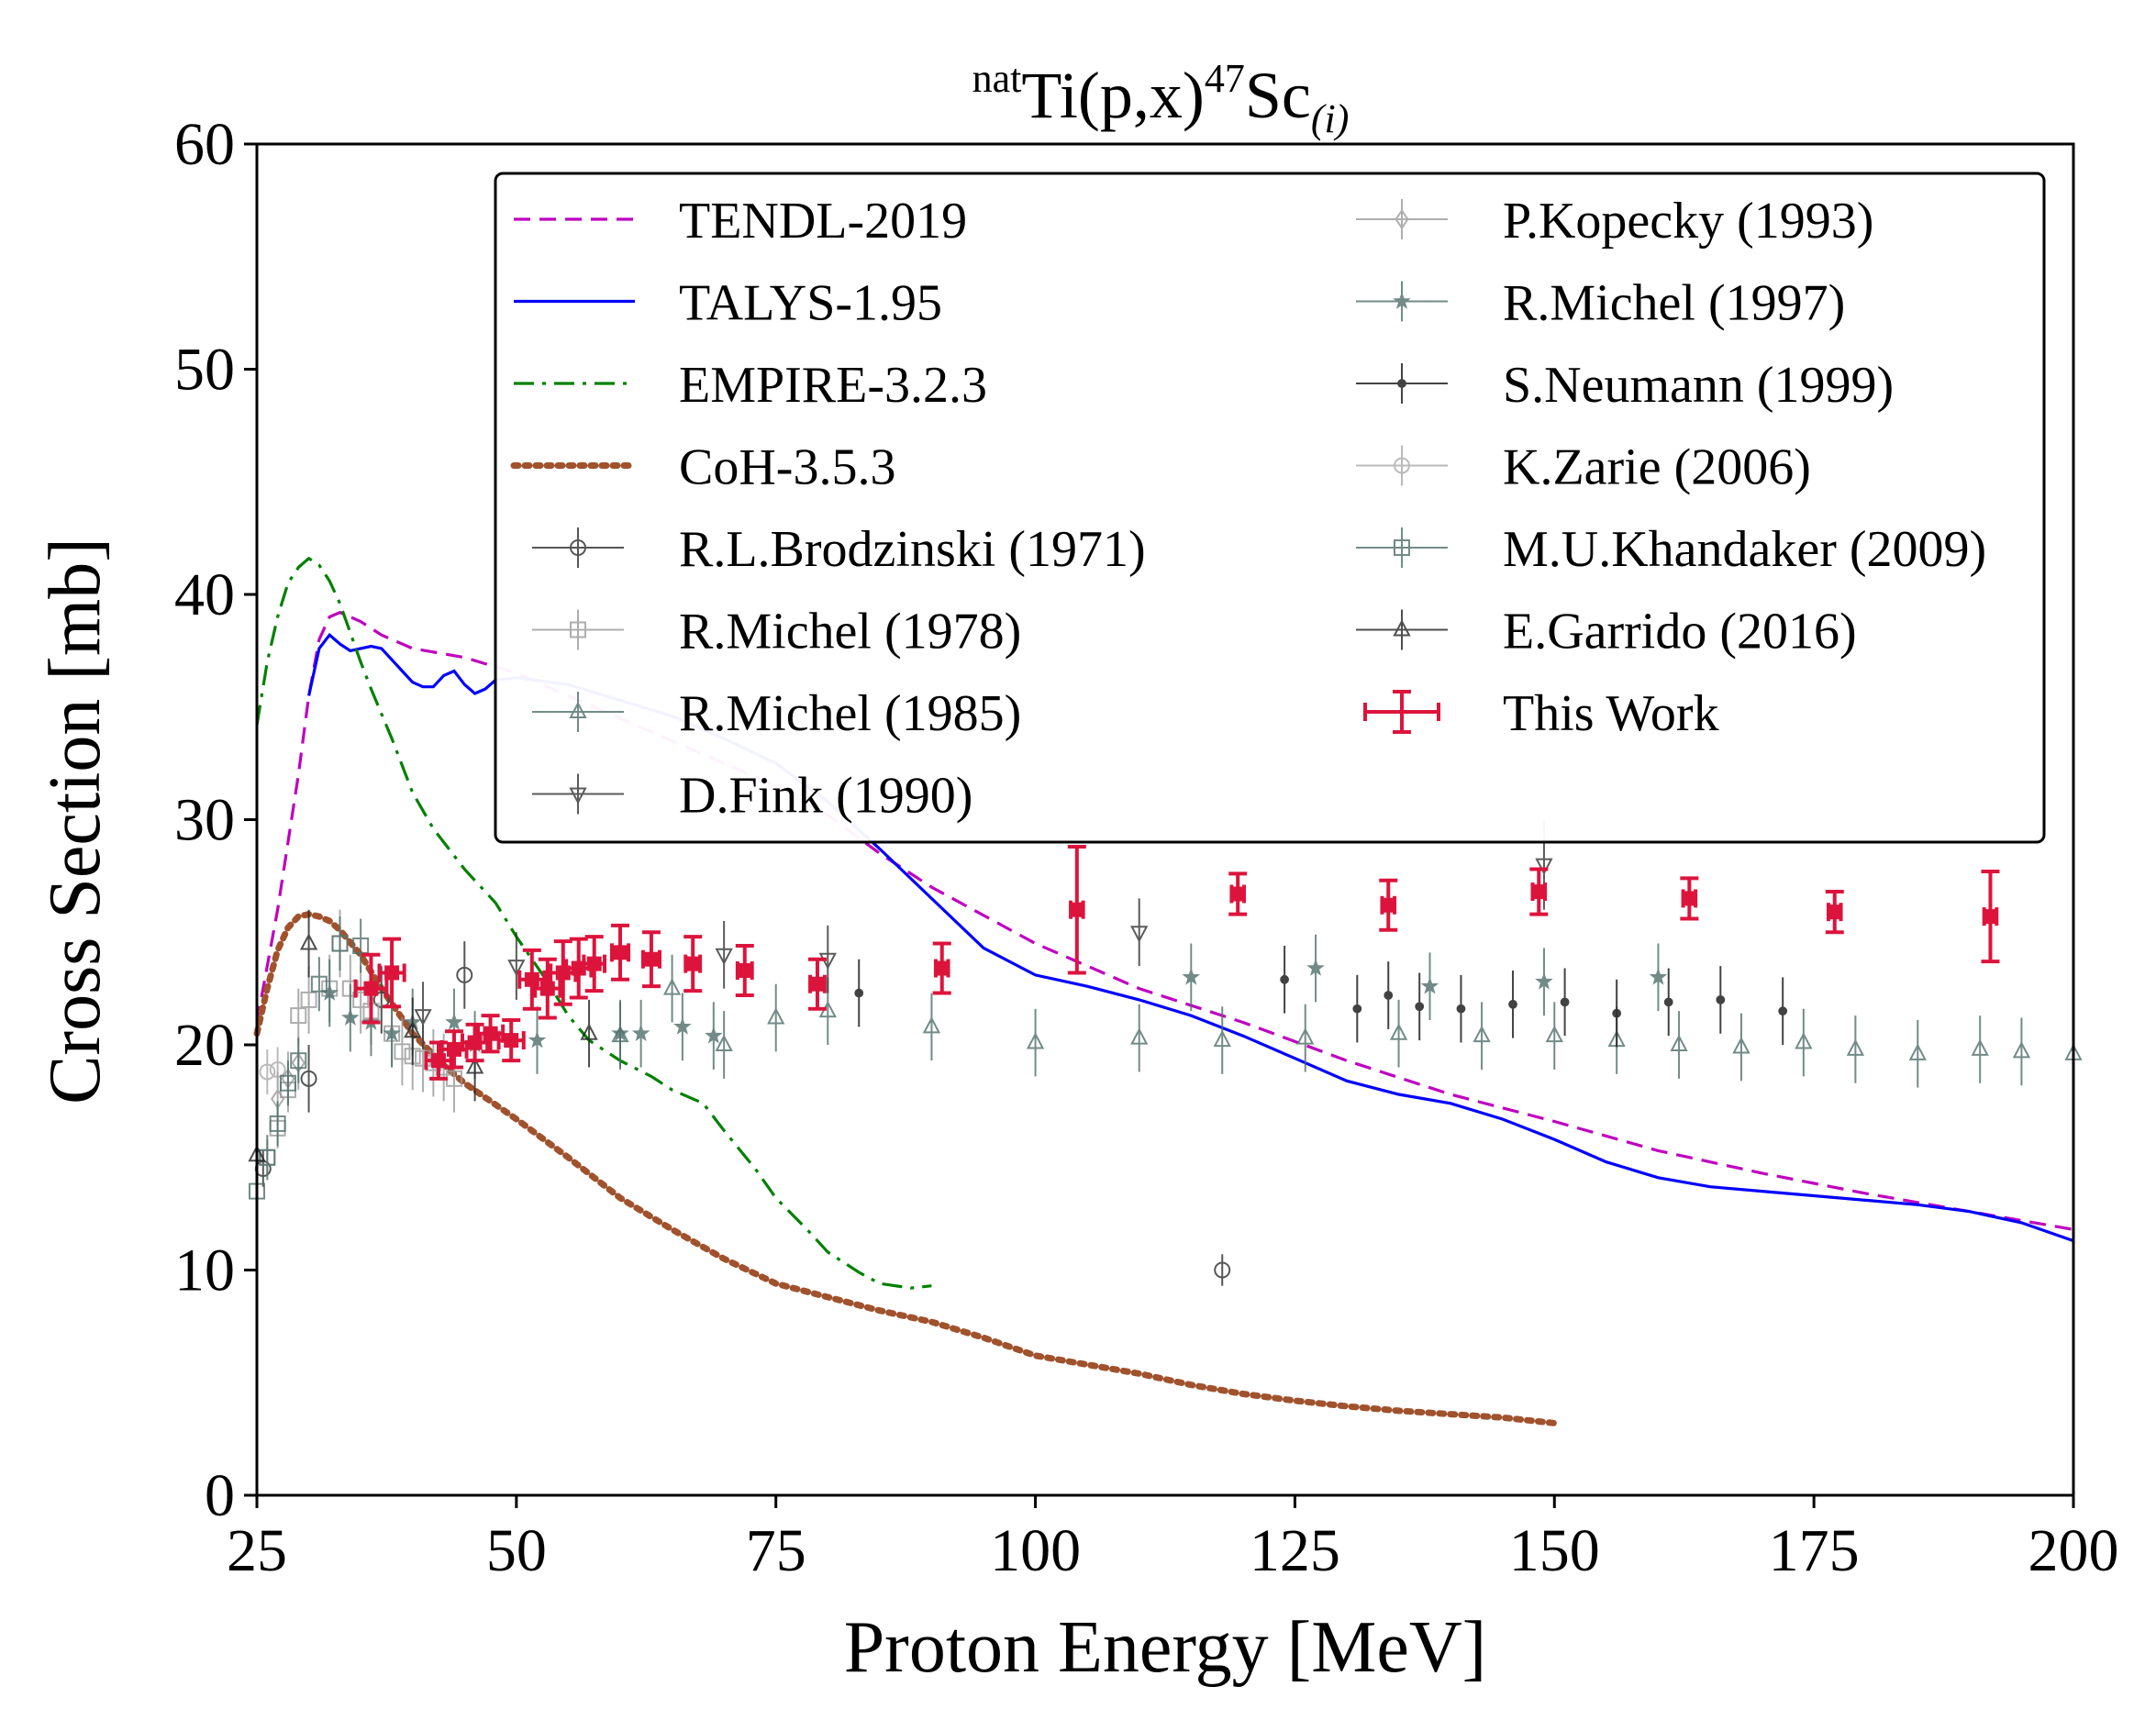 The width and height of the screenshot is (2156, 1720). I want to click on legend-entry-s-neumann-1999: S.Neumann (1999), so click(1625, 385).